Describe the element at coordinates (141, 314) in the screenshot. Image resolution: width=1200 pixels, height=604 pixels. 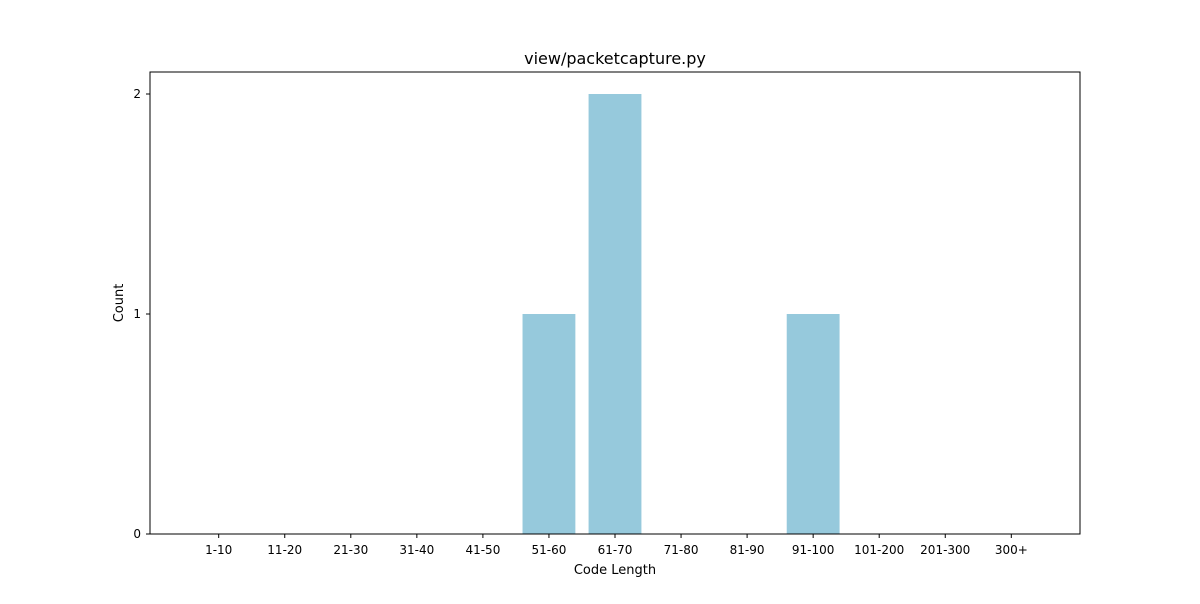
I see `y-axis-ticks: 0 1 2` at that location.